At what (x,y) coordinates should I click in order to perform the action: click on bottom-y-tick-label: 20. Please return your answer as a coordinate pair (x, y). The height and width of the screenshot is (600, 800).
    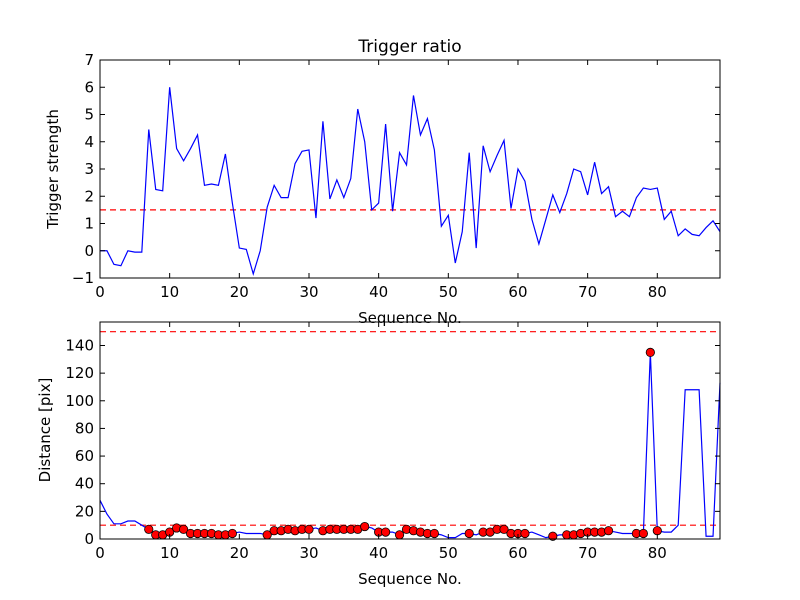
    Looking at the image, I should click on (84, 511).